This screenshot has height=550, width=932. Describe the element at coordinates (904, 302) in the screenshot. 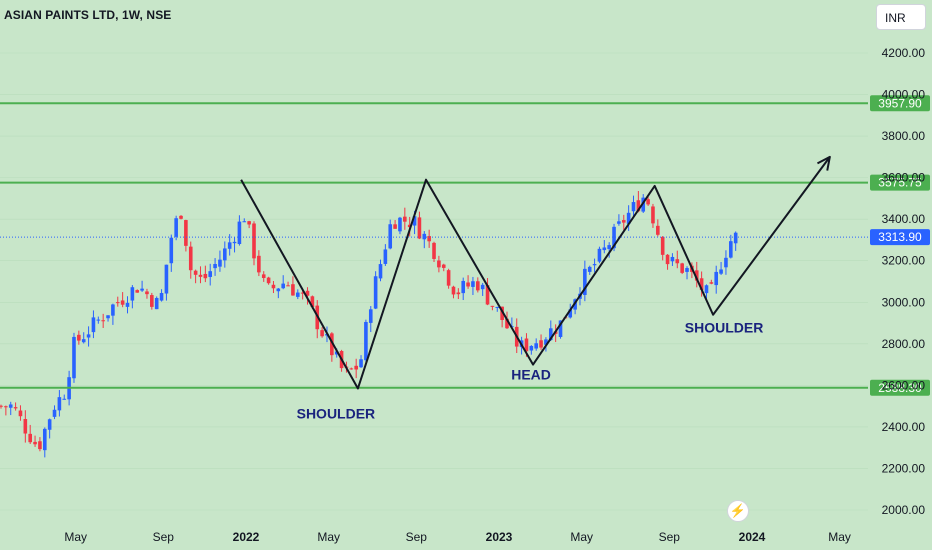

I see `price-tick-label: 3000.00` at that location.